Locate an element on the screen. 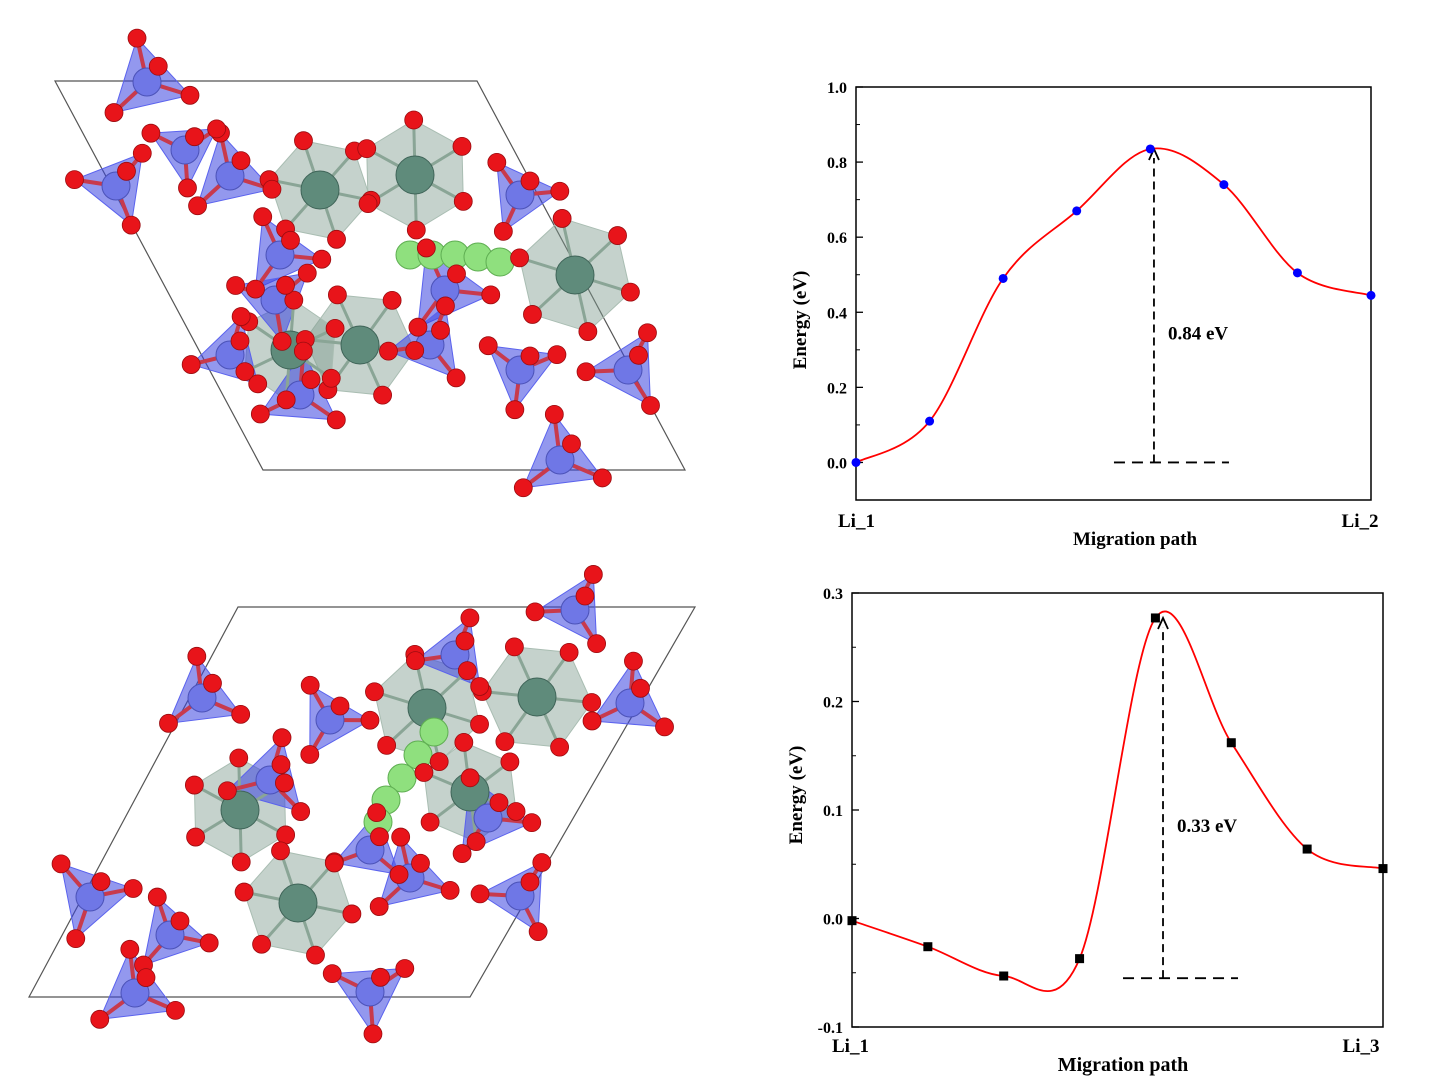 This screenshot has height=1088, width=1439. y-tick-label: 0.2 is located at coordinates (833, 703).